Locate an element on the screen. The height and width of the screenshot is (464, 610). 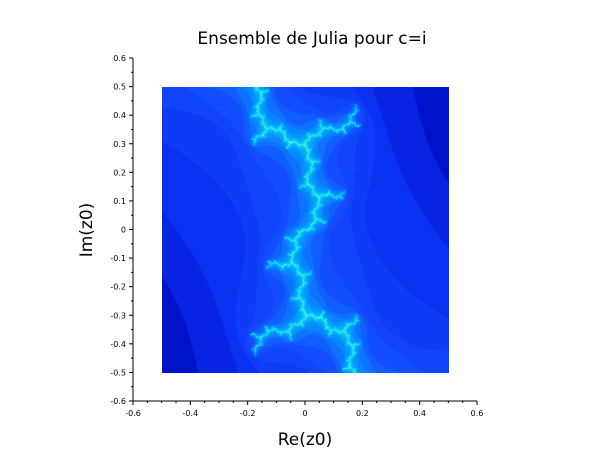
x-tick-label: 0 is located at coordinates (304, 413).